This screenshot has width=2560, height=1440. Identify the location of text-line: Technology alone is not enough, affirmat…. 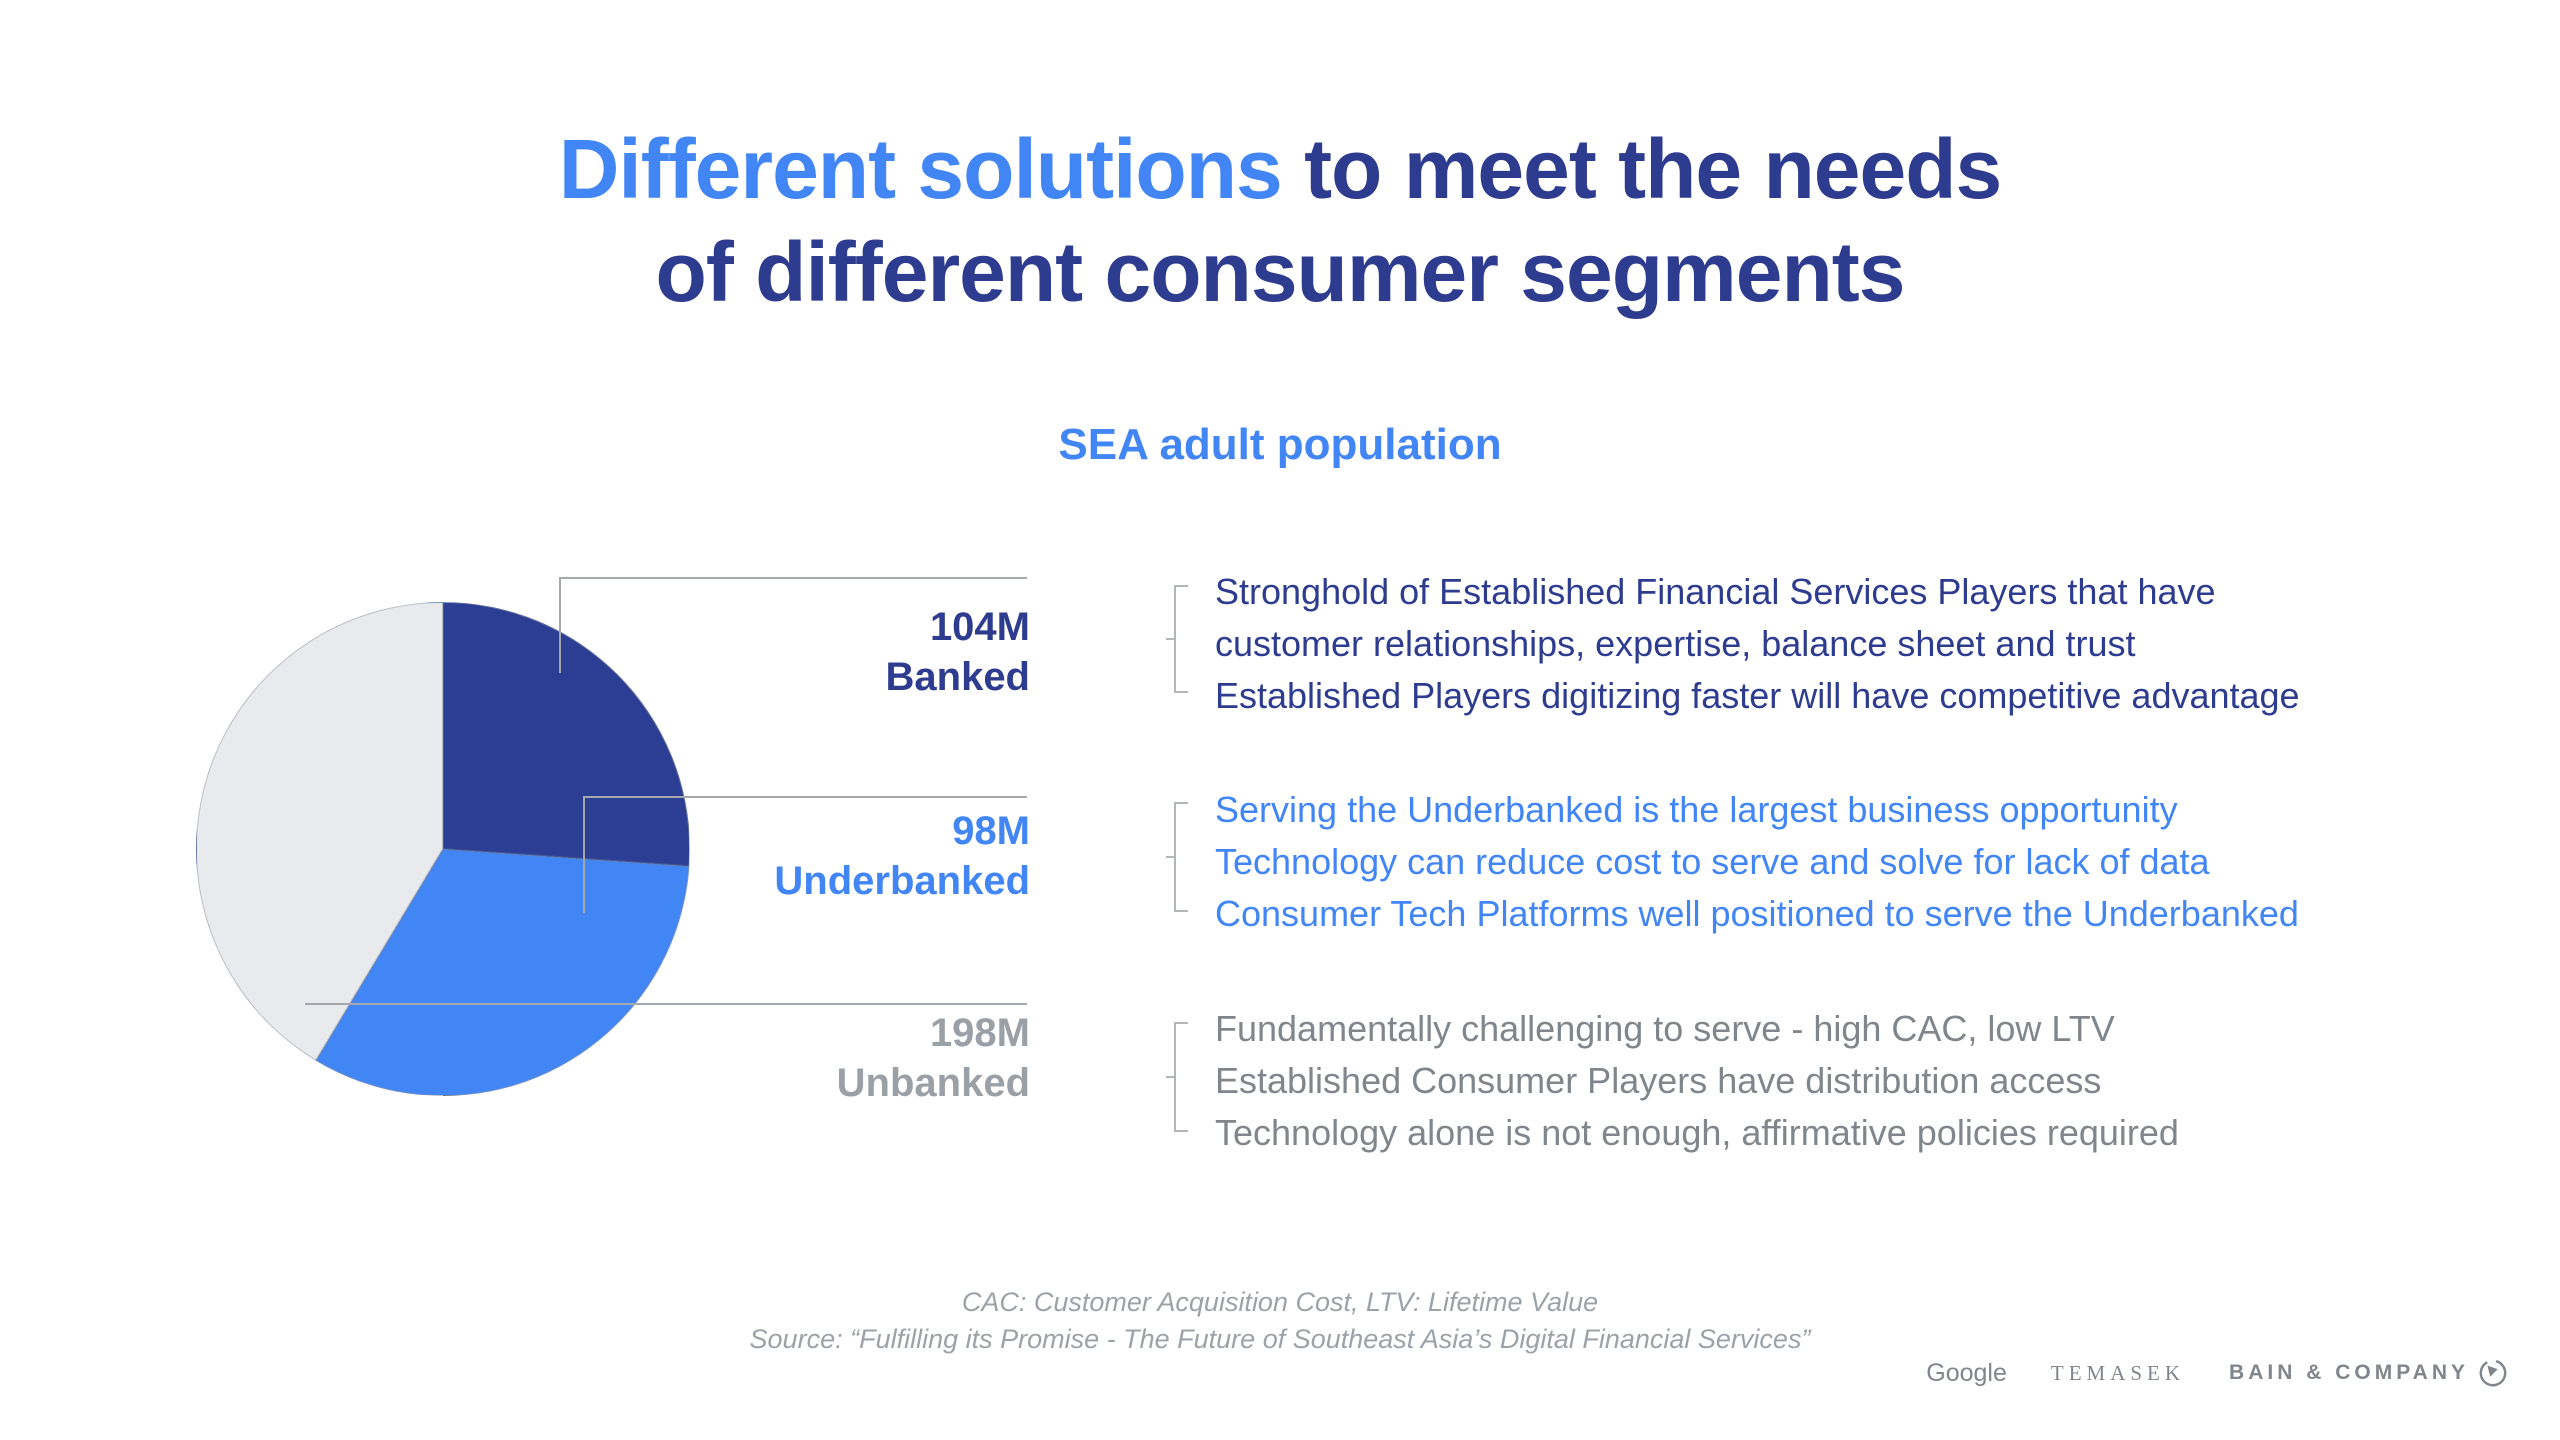
(1697, 1132).